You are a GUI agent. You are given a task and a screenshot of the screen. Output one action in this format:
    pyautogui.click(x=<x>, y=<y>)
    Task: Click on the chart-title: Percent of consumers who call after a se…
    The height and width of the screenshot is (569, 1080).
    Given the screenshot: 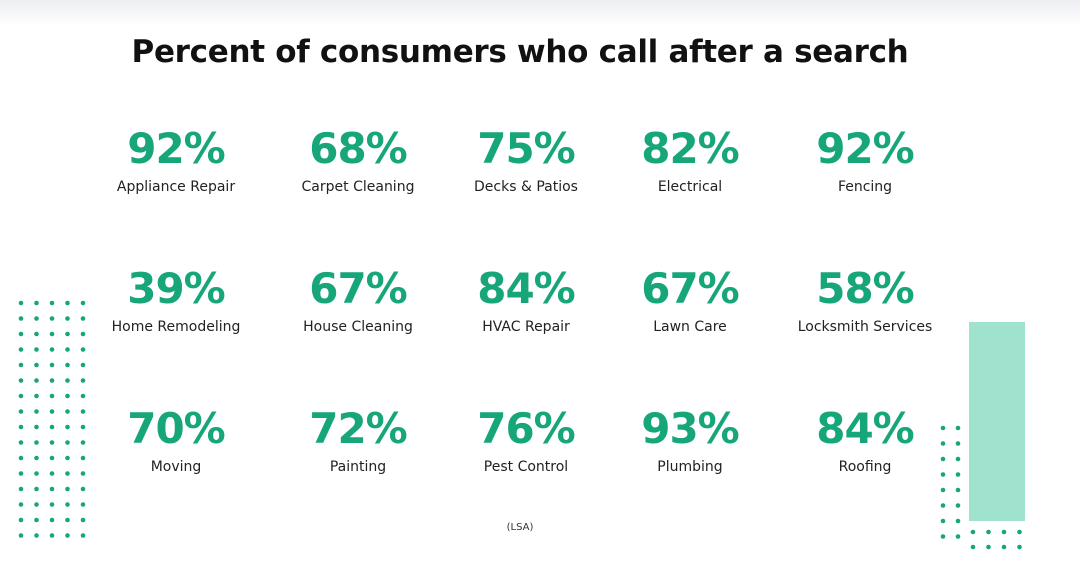 What is the action you would take?
    pyautogui.click(x=520, y=52)
    